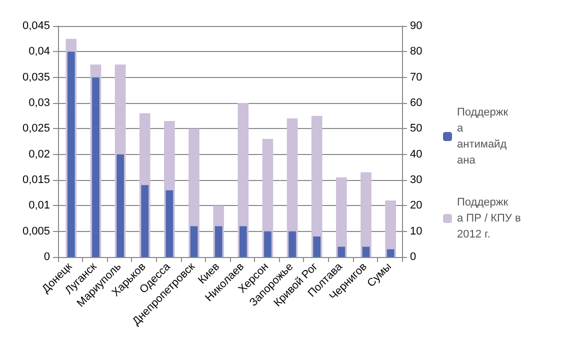 The width and height of the screenshot is (570, 347). Describe the element at coordinates (416, 103) in the screenshot. I see `y2-tick-label: 60` at that location.